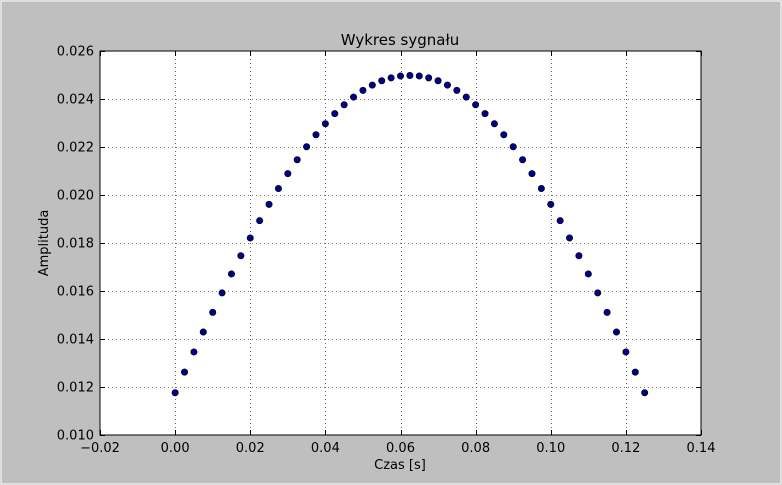 The width and height of the screenshot is (782, 485). What do you see at coordinates (75, 52) in the screenshot?
I see `y-tick-label: 0.026` at bounding box center [75, 52].